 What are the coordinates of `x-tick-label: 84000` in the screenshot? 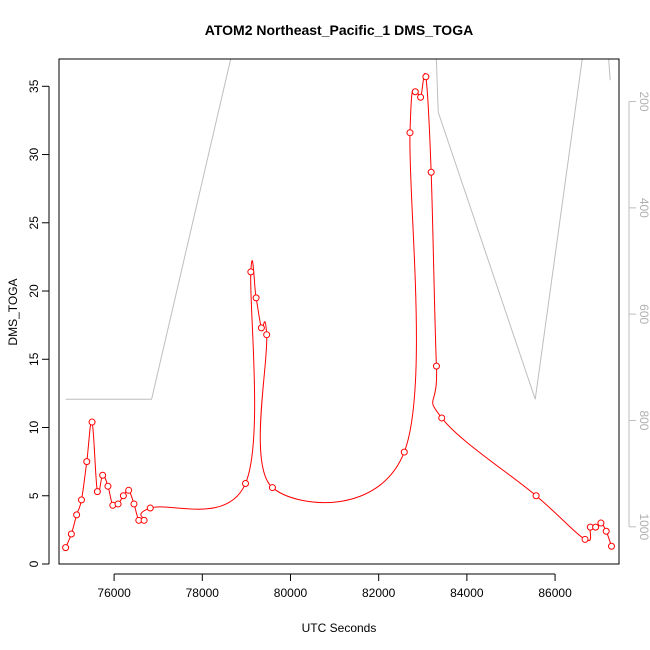 It's located at (467, 593).